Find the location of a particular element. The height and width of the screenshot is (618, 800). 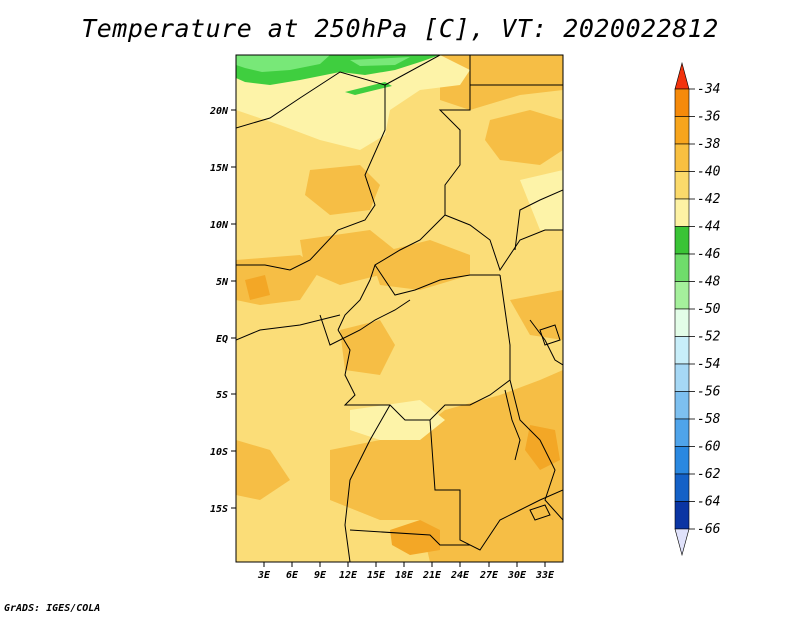

lon-label-18e: 18E is located at coordinates (404, 575).